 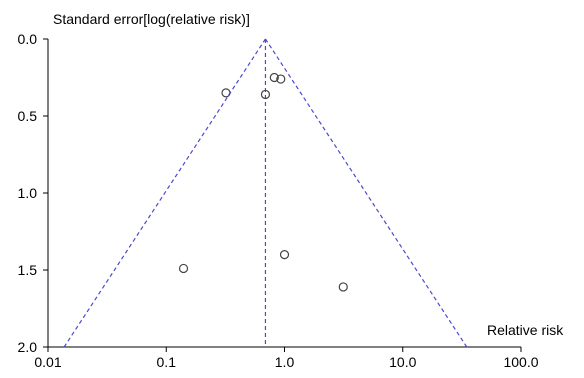 What do you see at coordinates (47, 362) in the screenshot?
I see `x-tick-label: 0.01` at bounding box center [47, 362].